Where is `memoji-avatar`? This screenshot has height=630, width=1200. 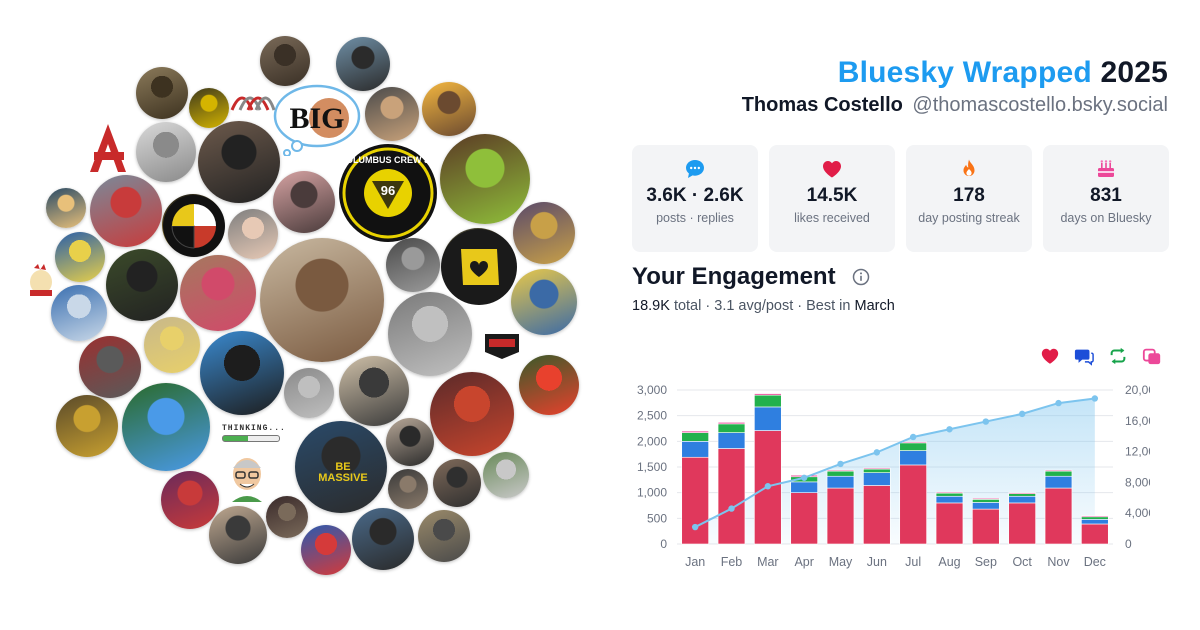
memoji-avatar is located at coordinates (247, 477).